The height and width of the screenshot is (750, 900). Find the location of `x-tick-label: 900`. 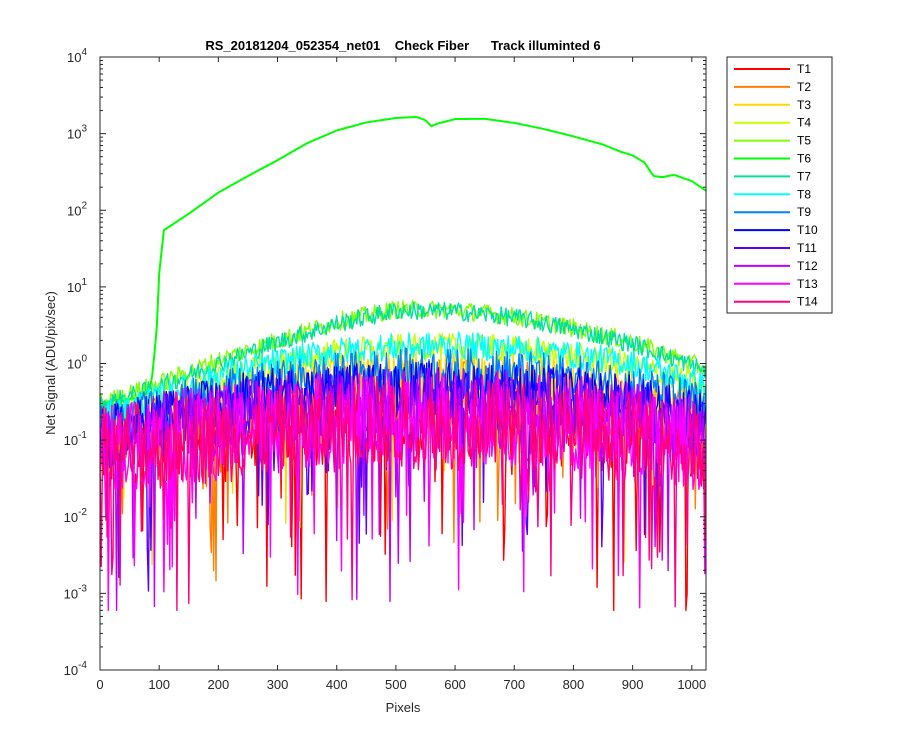

x-tick-label: 900 is located at coordinates (633, 684).